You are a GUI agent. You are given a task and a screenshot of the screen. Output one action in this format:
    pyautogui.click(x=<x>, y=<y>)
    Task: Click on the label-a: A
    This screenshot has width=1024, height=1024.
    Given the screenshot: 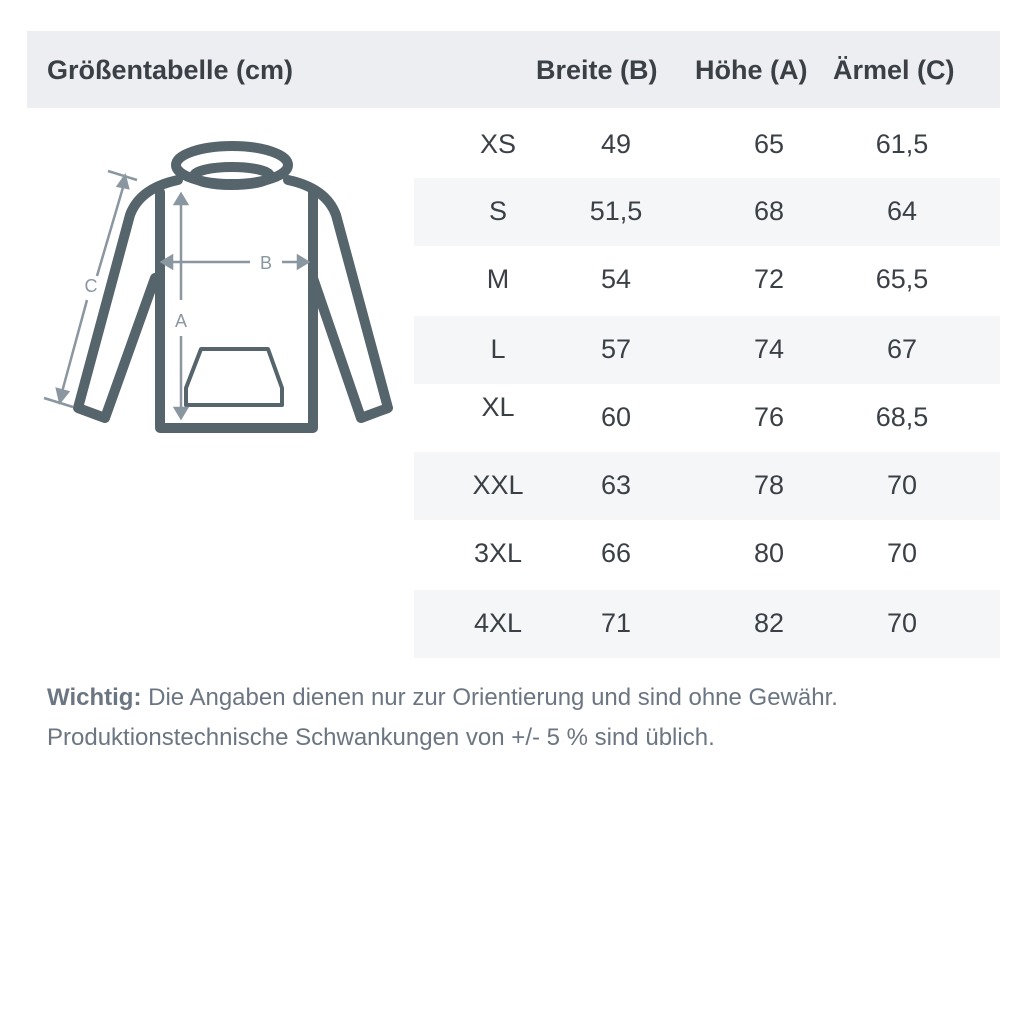 What is the action you would take?
    pyautogui.click(x=181, y=321)
    